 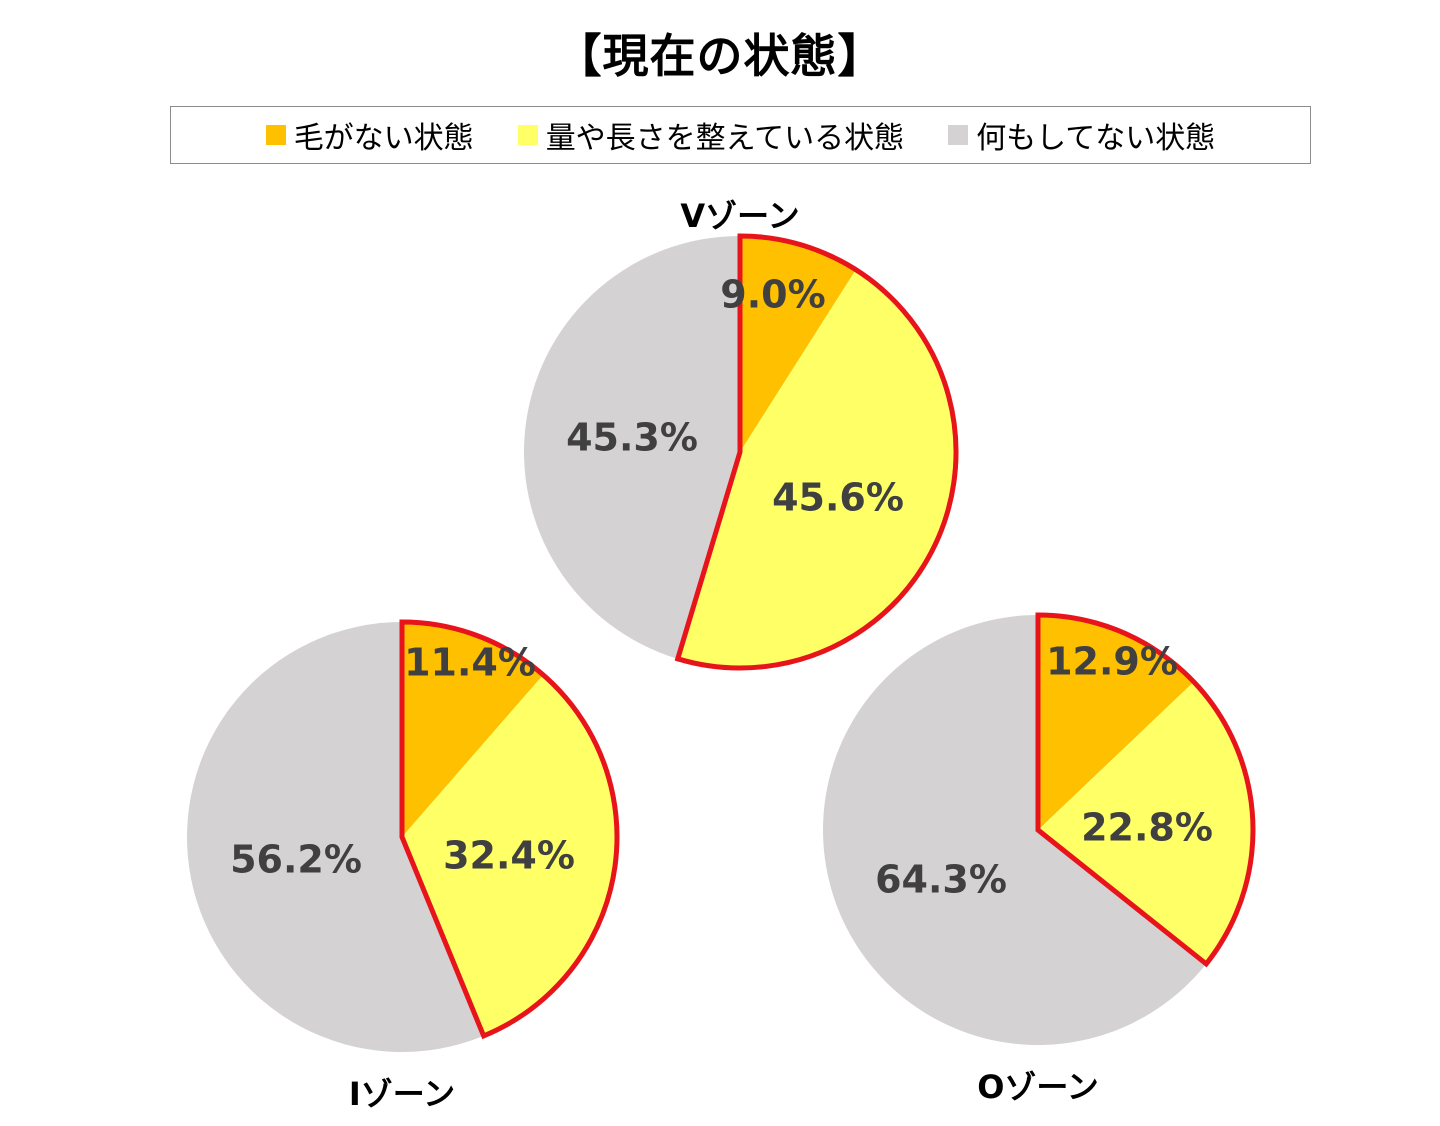 I want to click on legend-item-nothing: 何もしてない状態, so click(x=1081, y=135).